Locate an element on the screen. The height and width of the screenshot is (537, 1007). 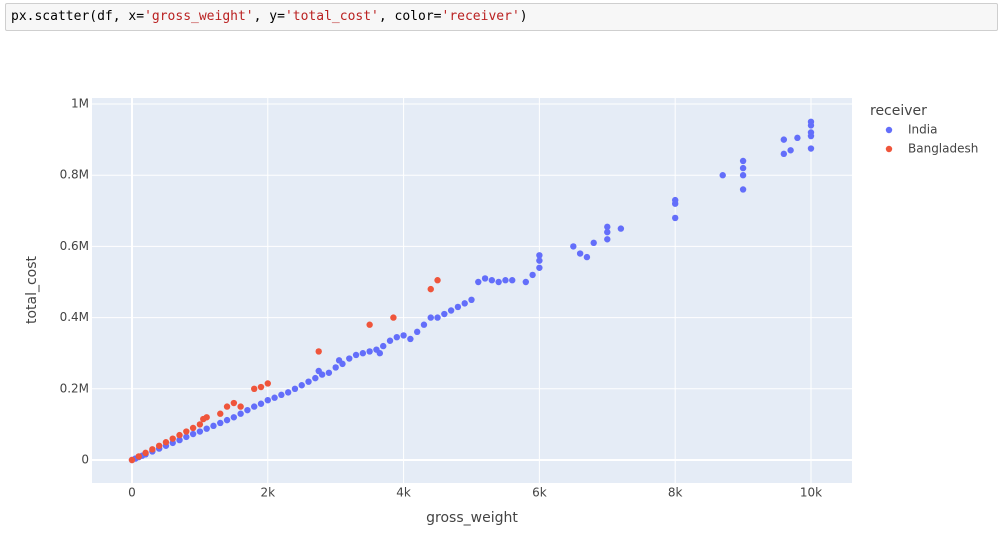
code-string: 'receiver' is located at coordinates (480, 16).